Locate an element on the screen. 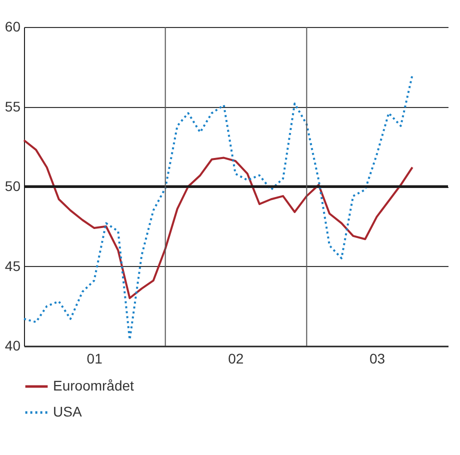 The height and width of the screenshot is (455, 460). x-tick-label: 03 is located at coordinates (377, 358).